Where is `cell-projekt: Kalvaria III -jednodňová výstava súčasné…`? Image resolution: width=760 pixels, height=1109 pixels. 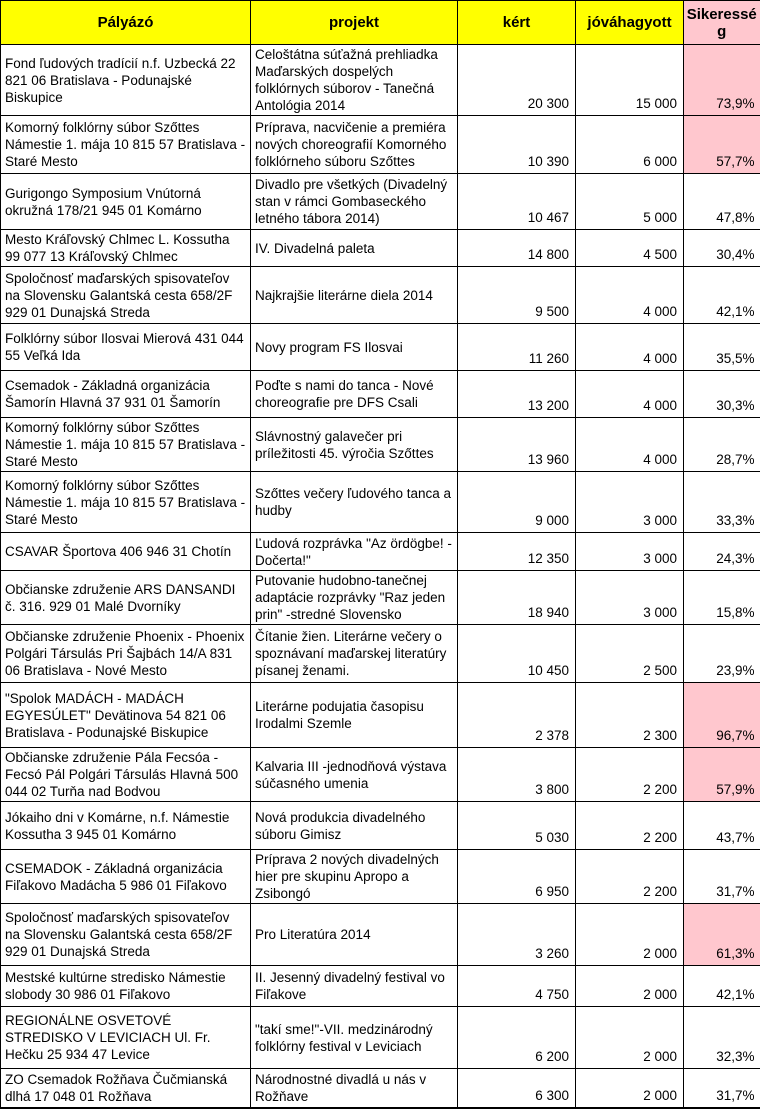 cell-projekt: Kalvaria III -jednodňová výstava súčasné… is located at coordinates (354, 775).